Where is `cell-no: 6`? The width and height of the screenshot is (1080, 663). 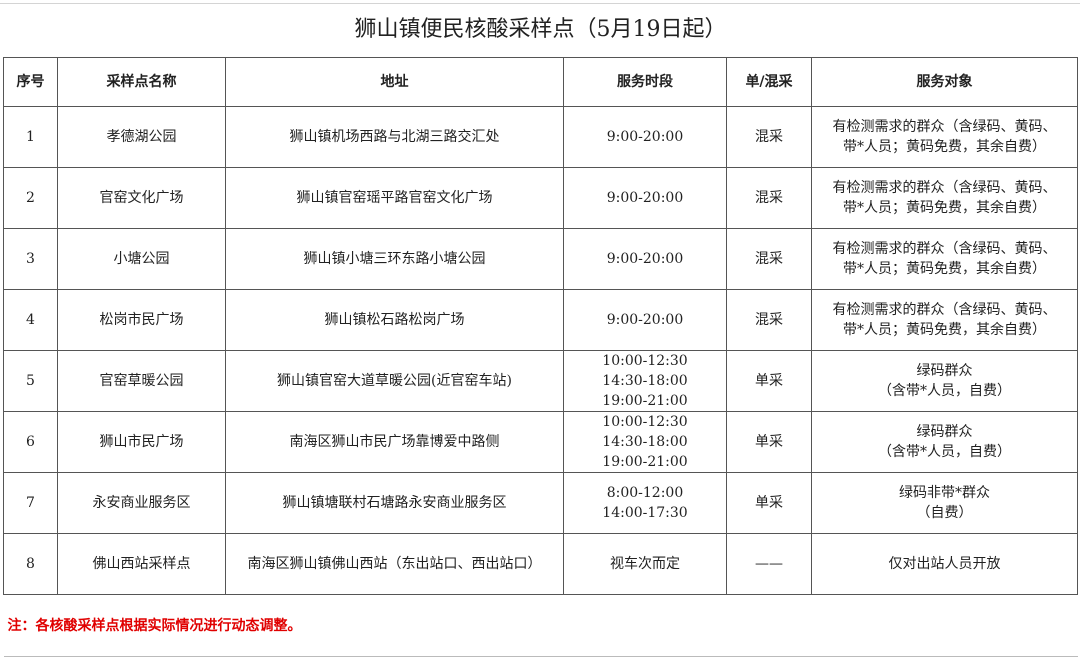
cell-no: 6 is located at coordinates (30, 442).